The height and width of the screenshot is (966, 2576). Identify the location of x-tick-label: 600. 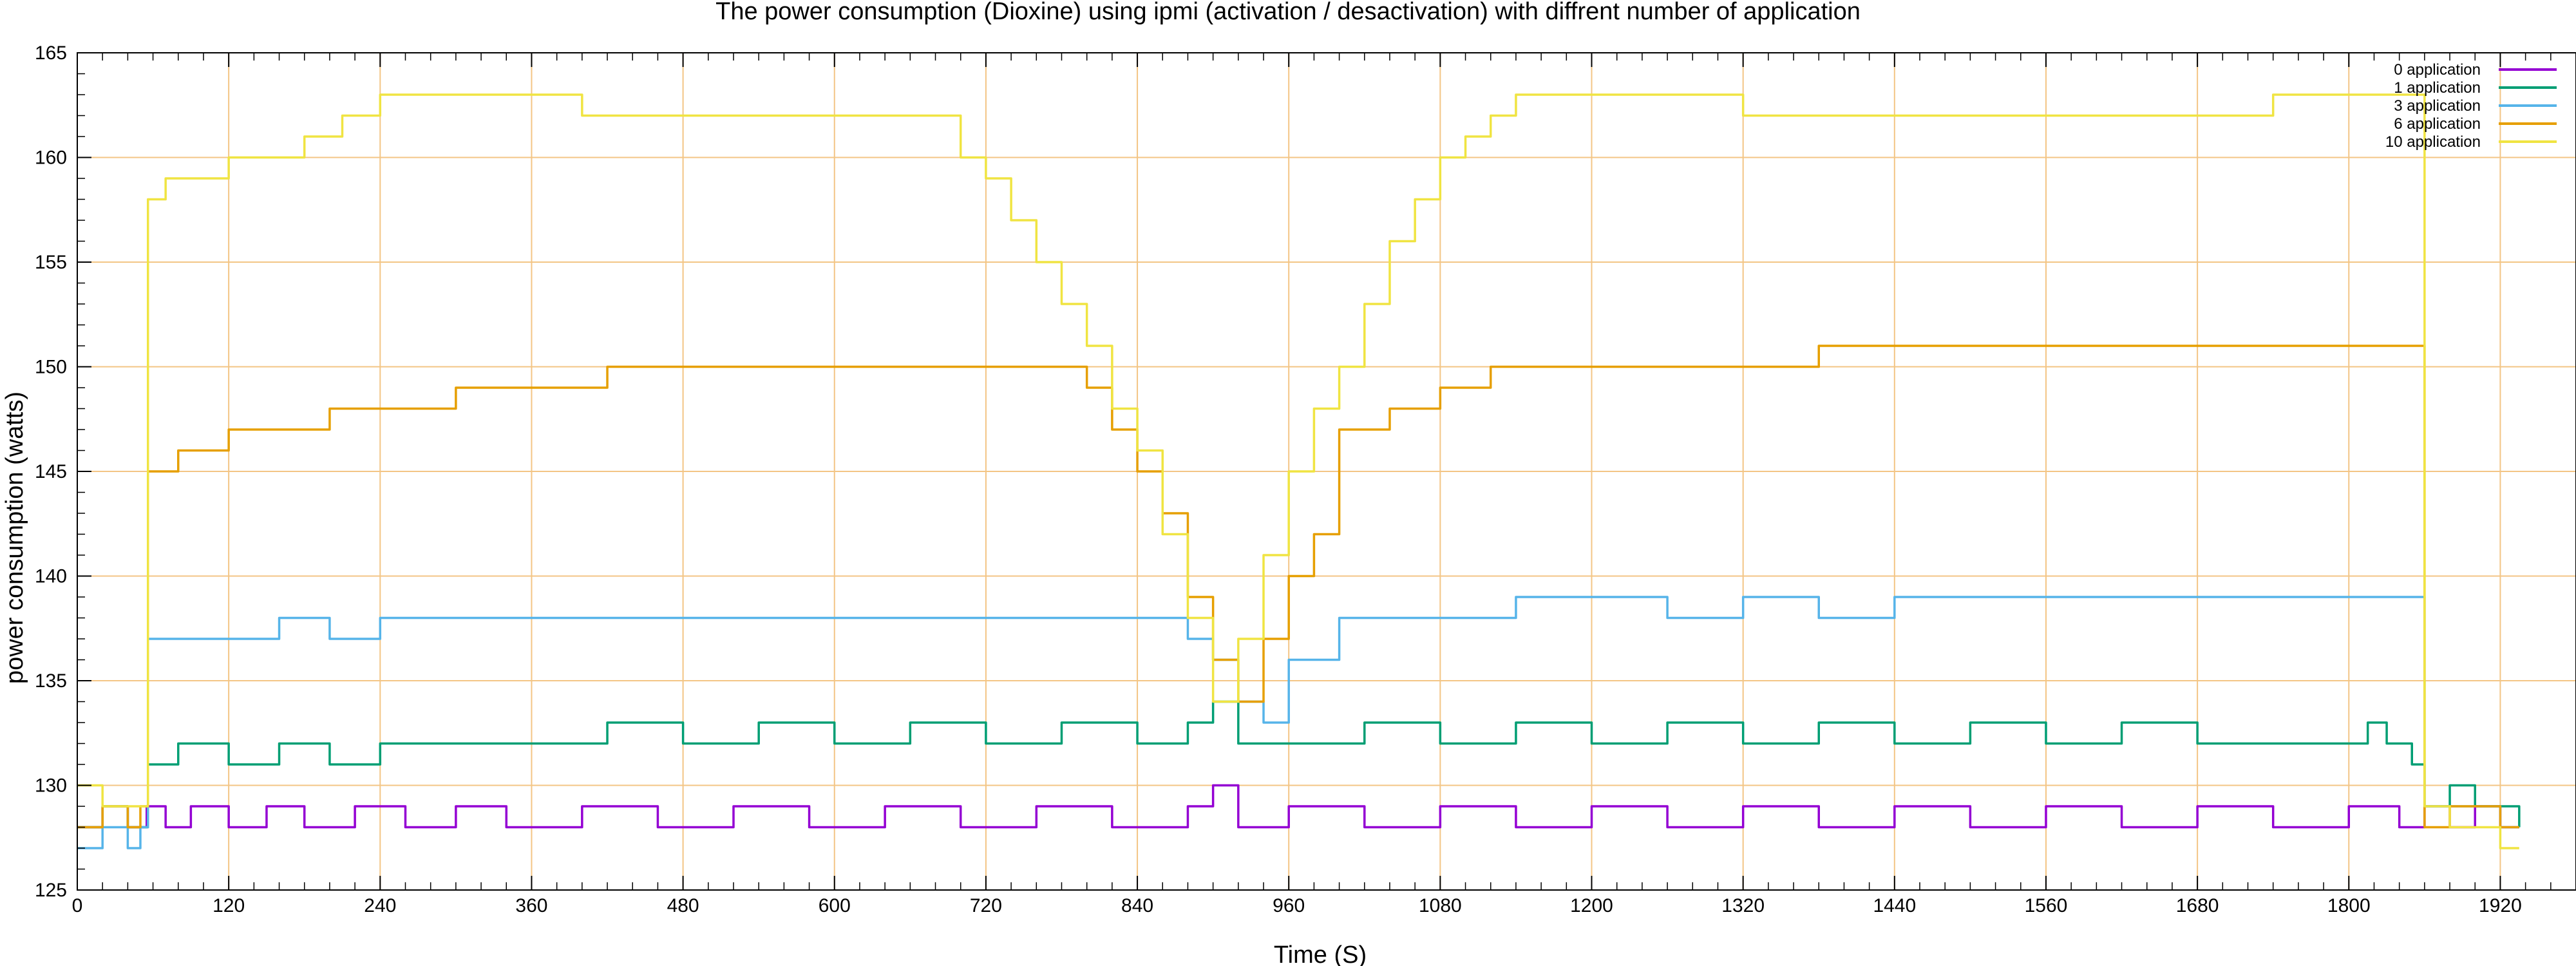
(835, 906).